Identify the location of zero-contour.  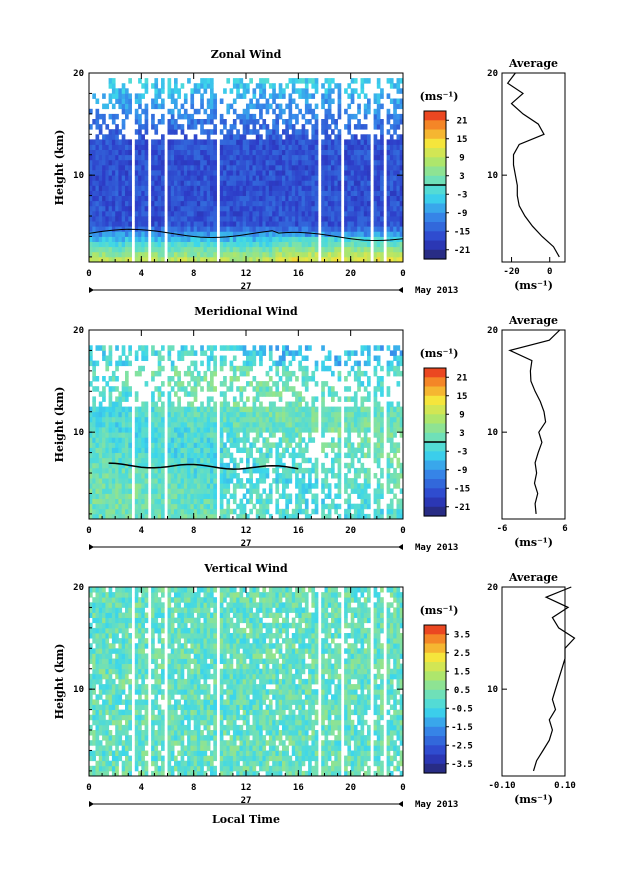
(203, 466).